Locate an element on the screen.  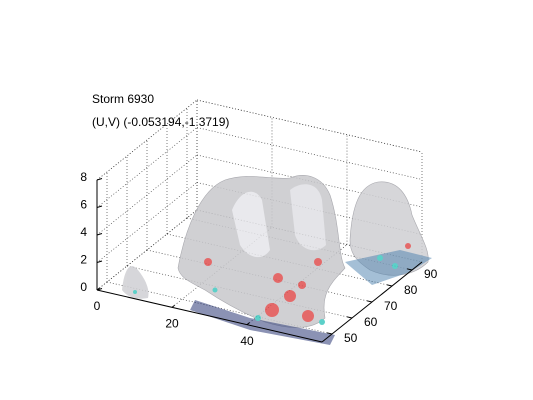
y-tick-label: 90 is located at coordinates (431, 274).